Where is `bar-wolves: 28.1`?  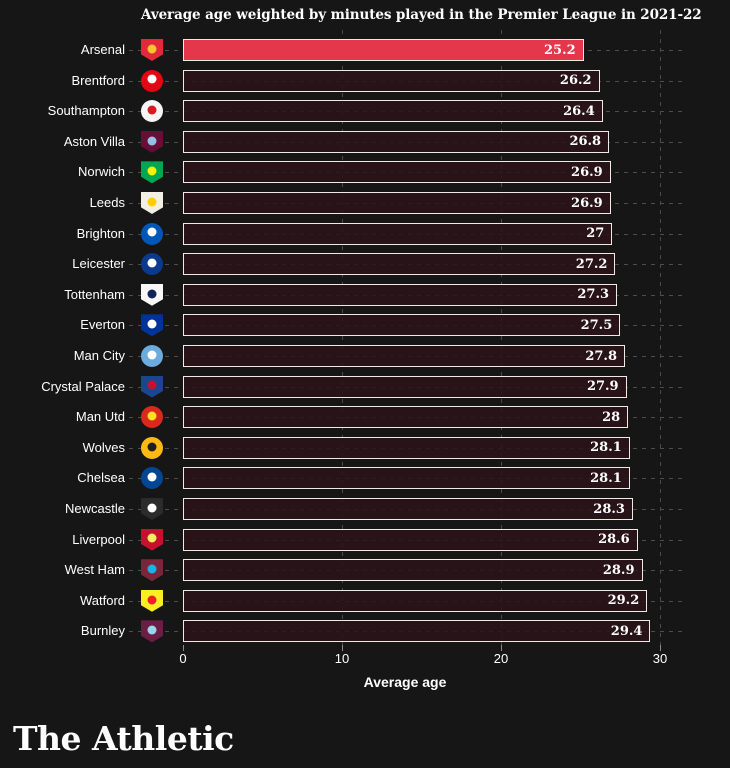 bar-wolves: 28.1 is located at coordinates (406, 447).